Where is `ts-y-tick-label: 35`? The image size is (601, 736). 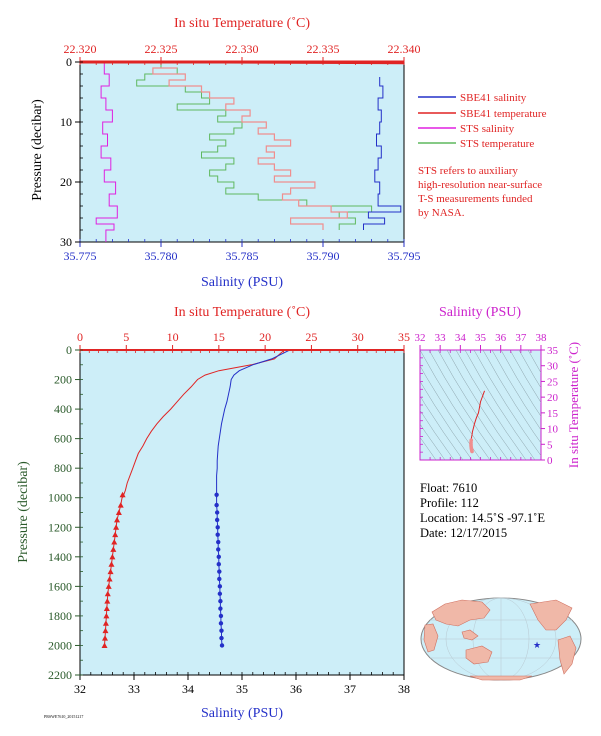
ts-y-tick-label: 35 is located at coordinates (553, 351).